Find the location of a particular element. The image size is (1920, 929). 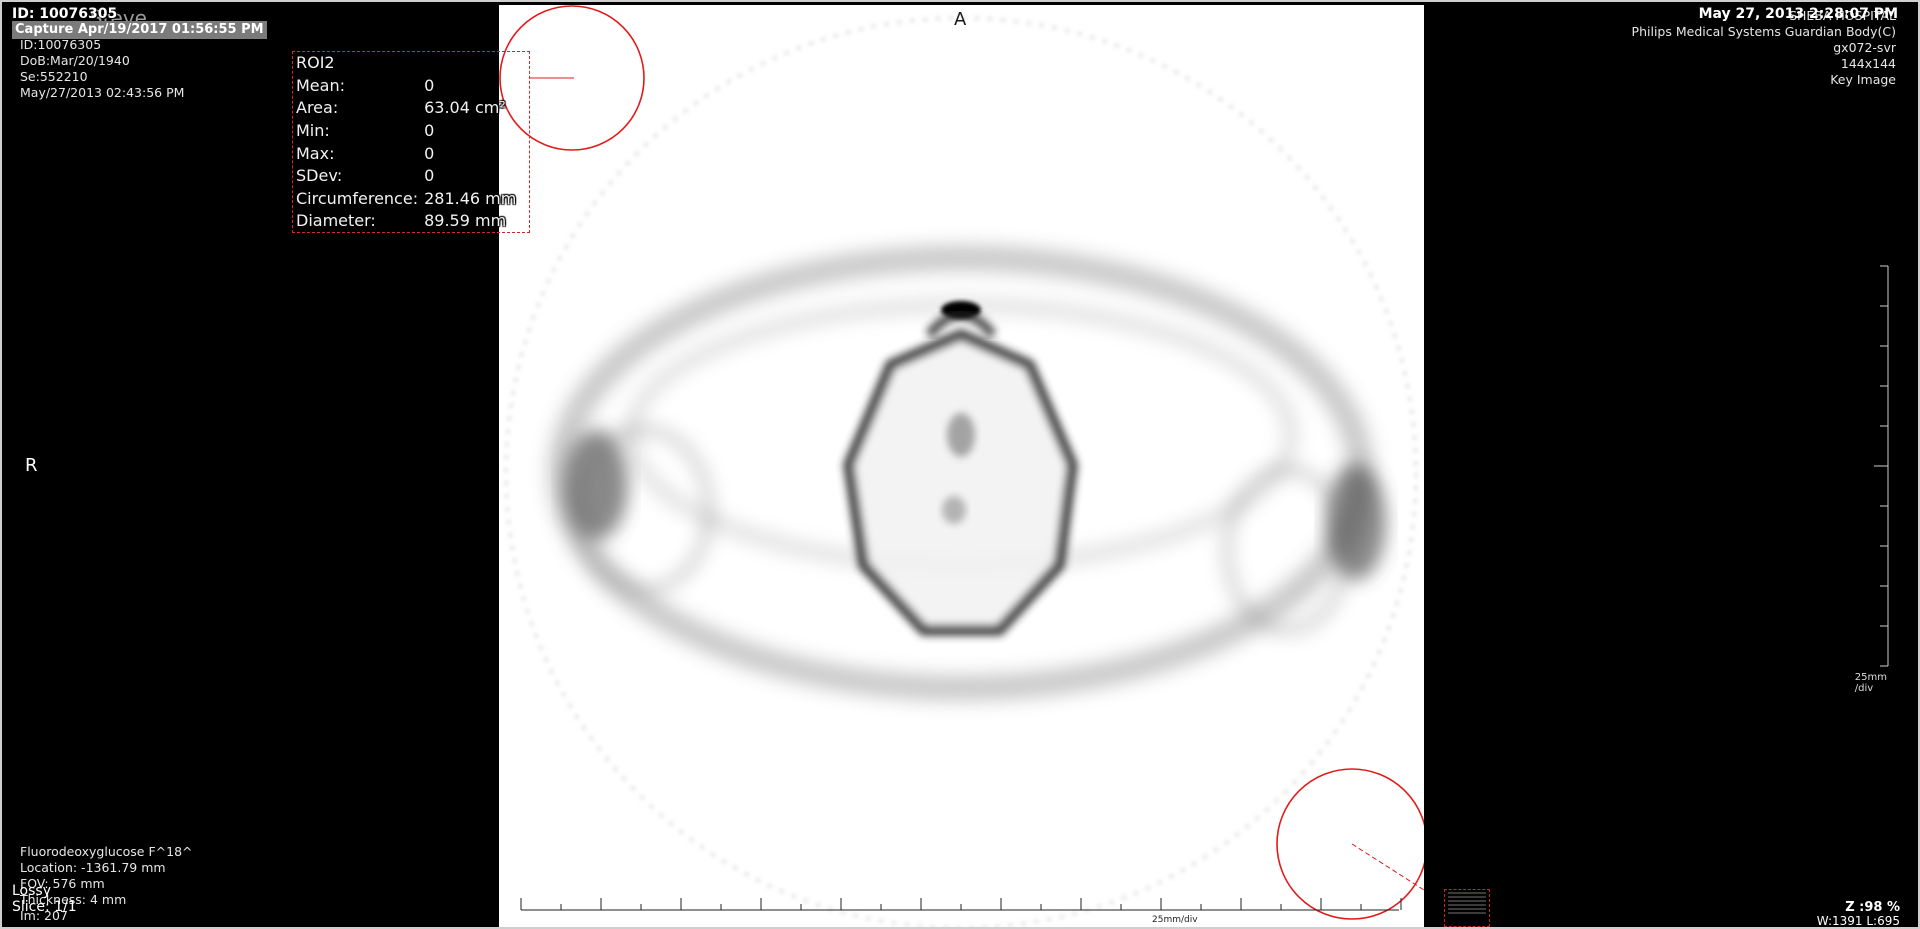

vertical-scale-div: /div is located at coordinates (1864, 688).